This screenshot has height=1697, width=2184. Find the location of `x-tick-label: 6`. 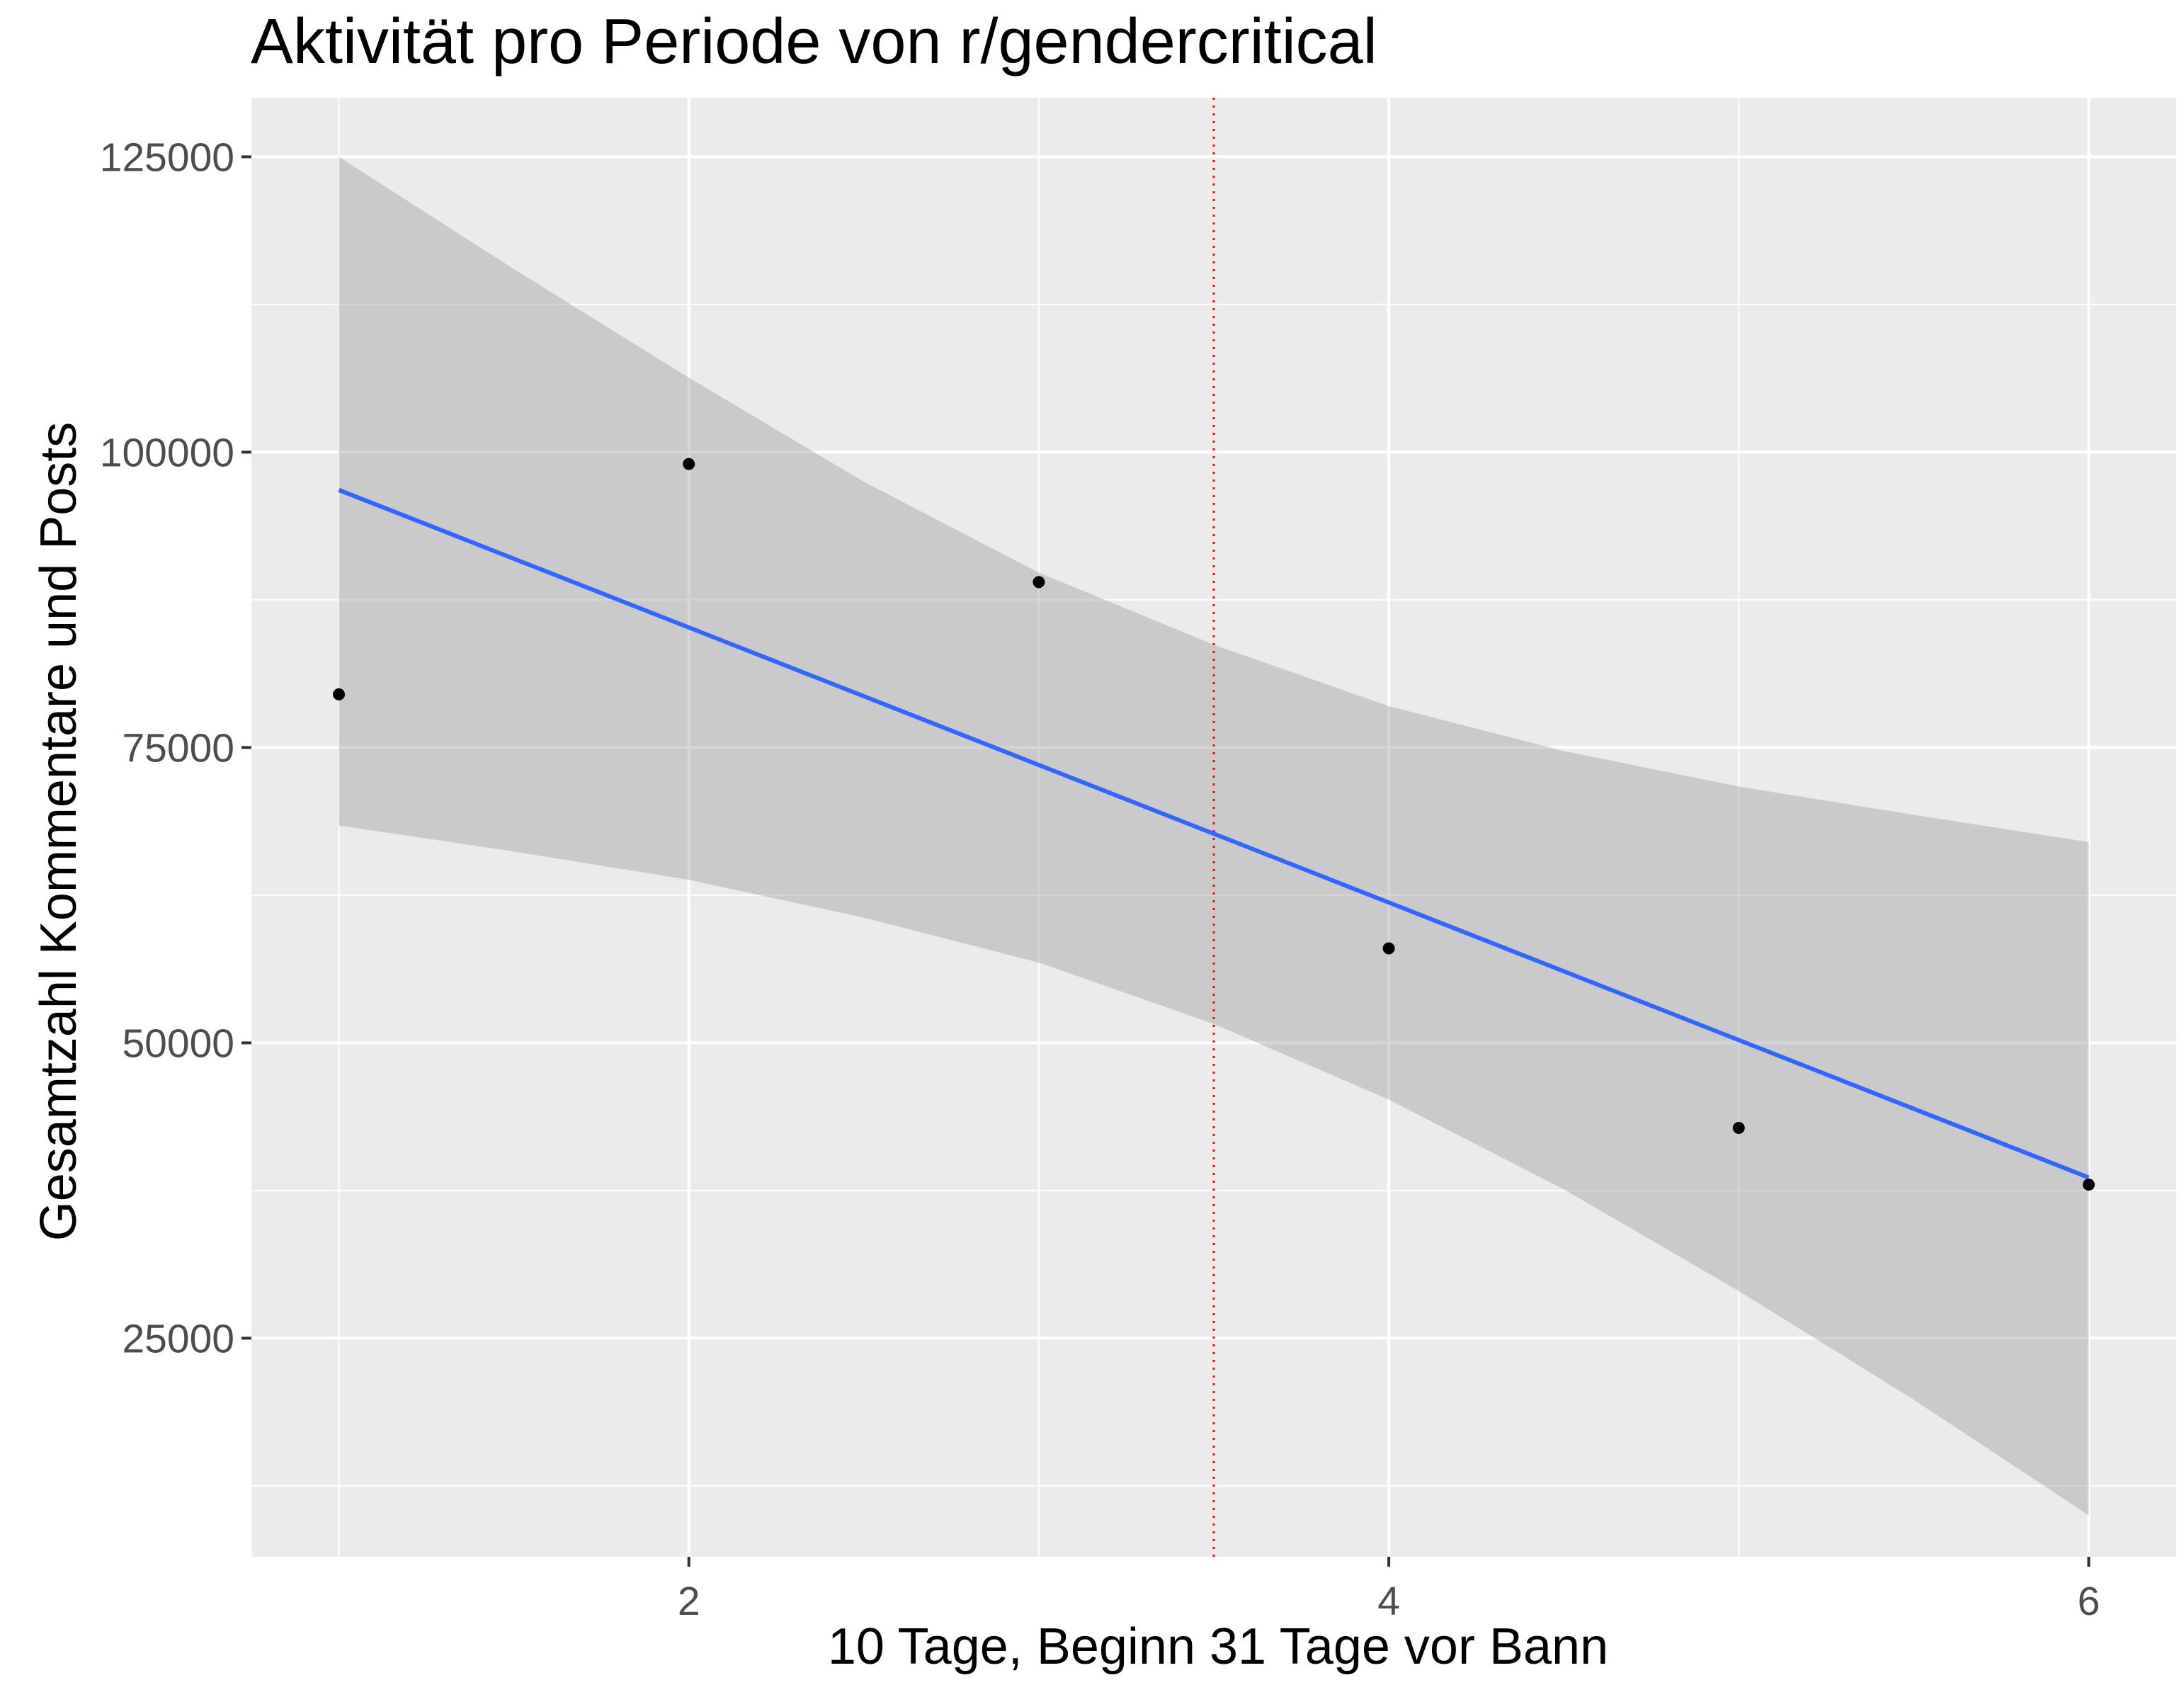

x-tick-label: 6 is located at coordinates (2089, 1601).